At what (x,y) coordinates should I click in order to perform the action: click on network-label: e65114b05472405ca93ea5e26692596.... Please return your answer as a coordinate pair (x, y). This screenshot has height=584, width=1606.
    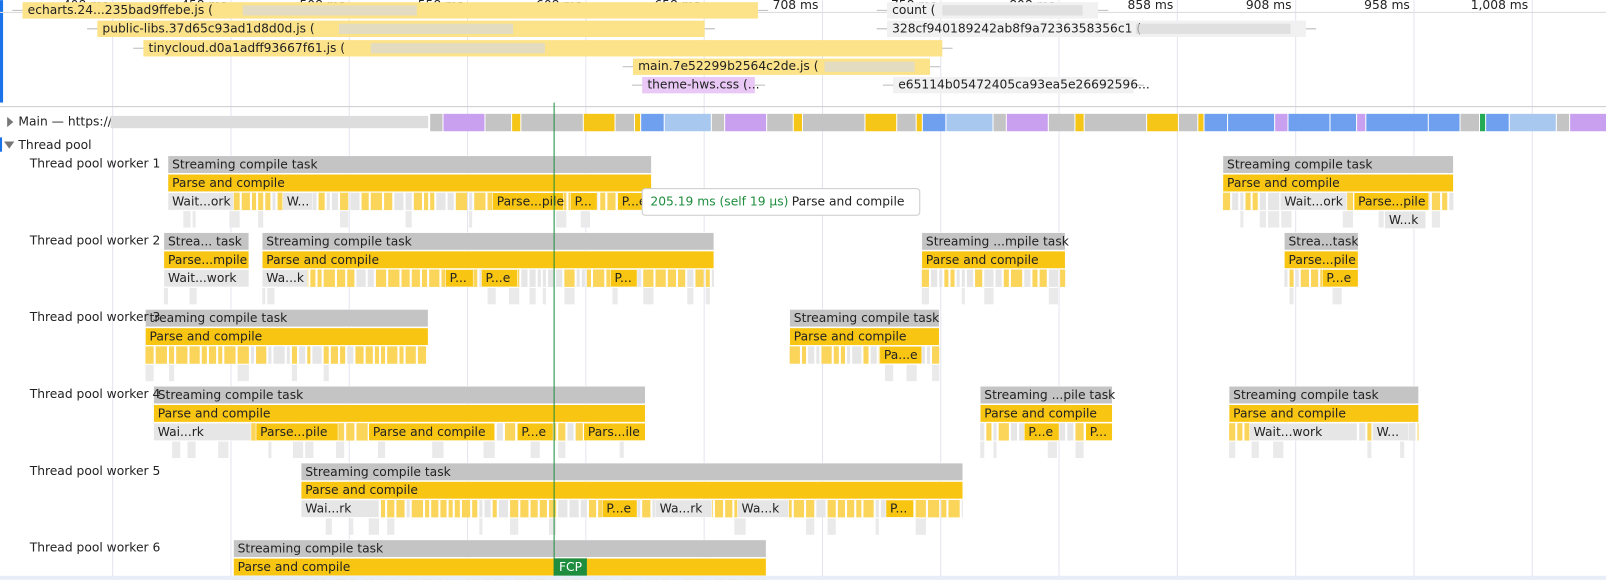
    Looking at the image, I should click on (1024, 85).